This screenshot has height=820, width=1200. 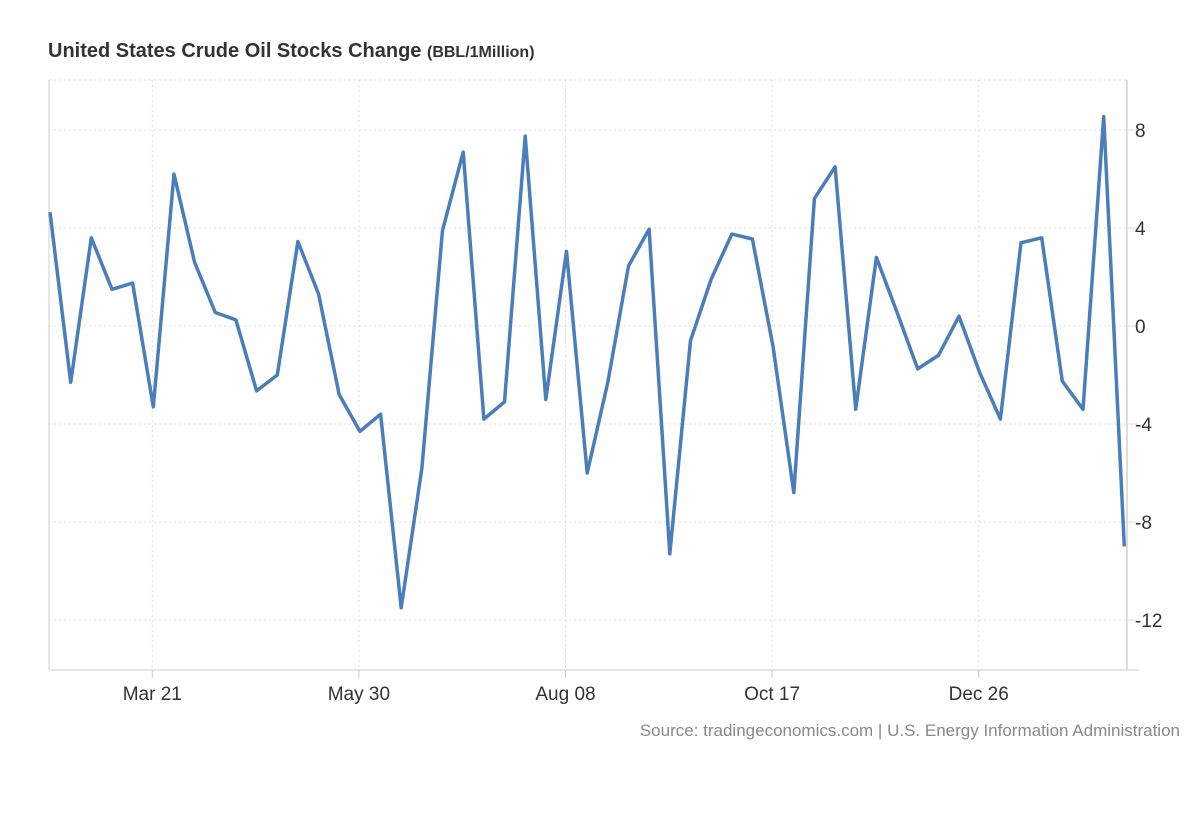 I want to click on y-tick-label: -8, so click(x=1143, y=523).